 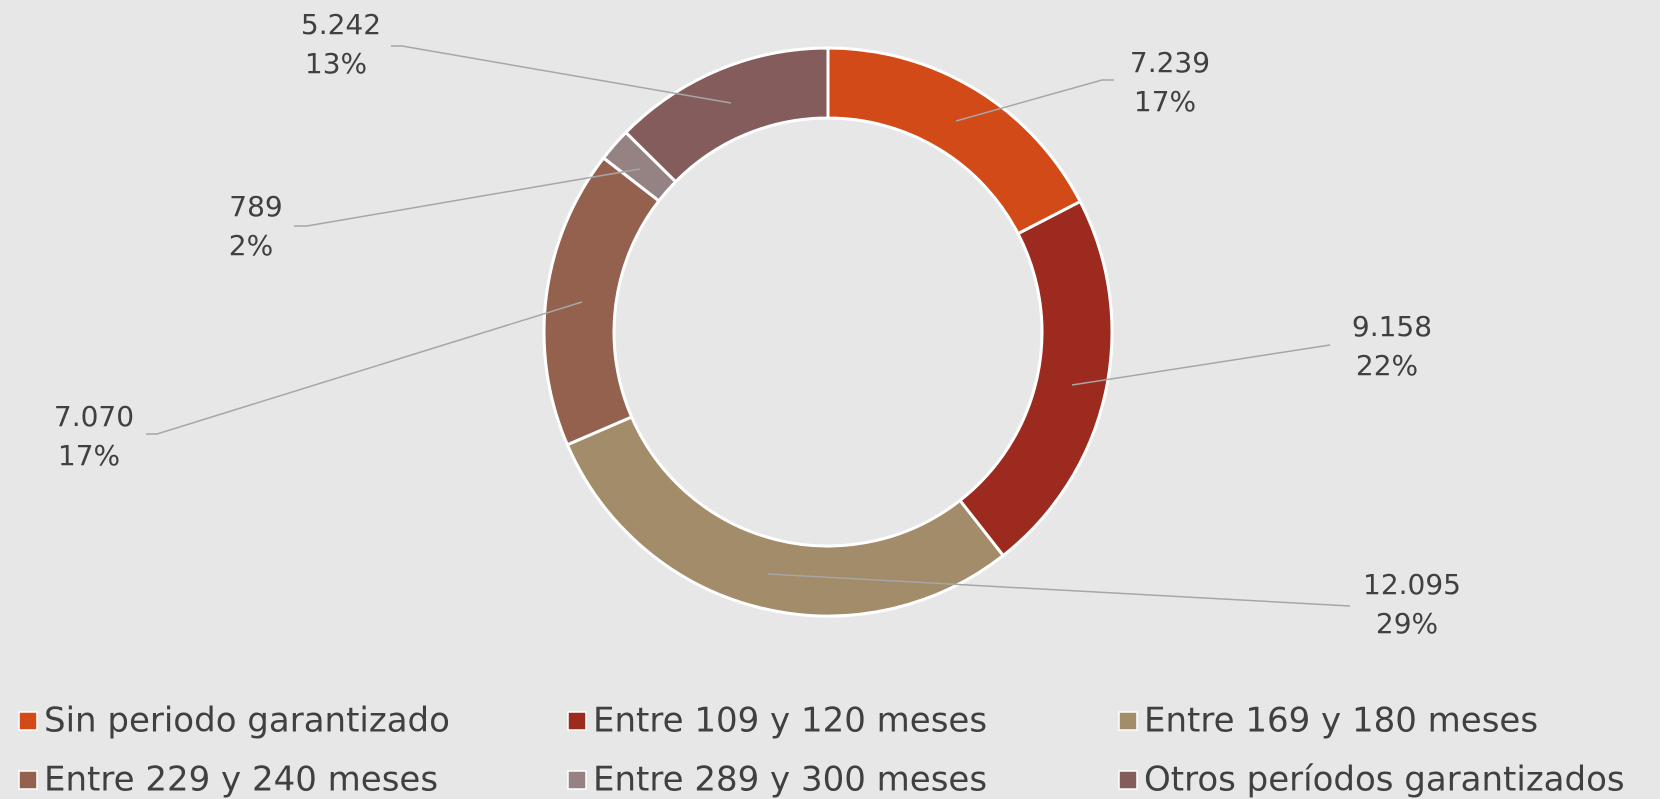 What do you see at coordinates (1392, 326) in the screenshot?
I see `data-label: 9.158` at bounding box center [1392, 326].